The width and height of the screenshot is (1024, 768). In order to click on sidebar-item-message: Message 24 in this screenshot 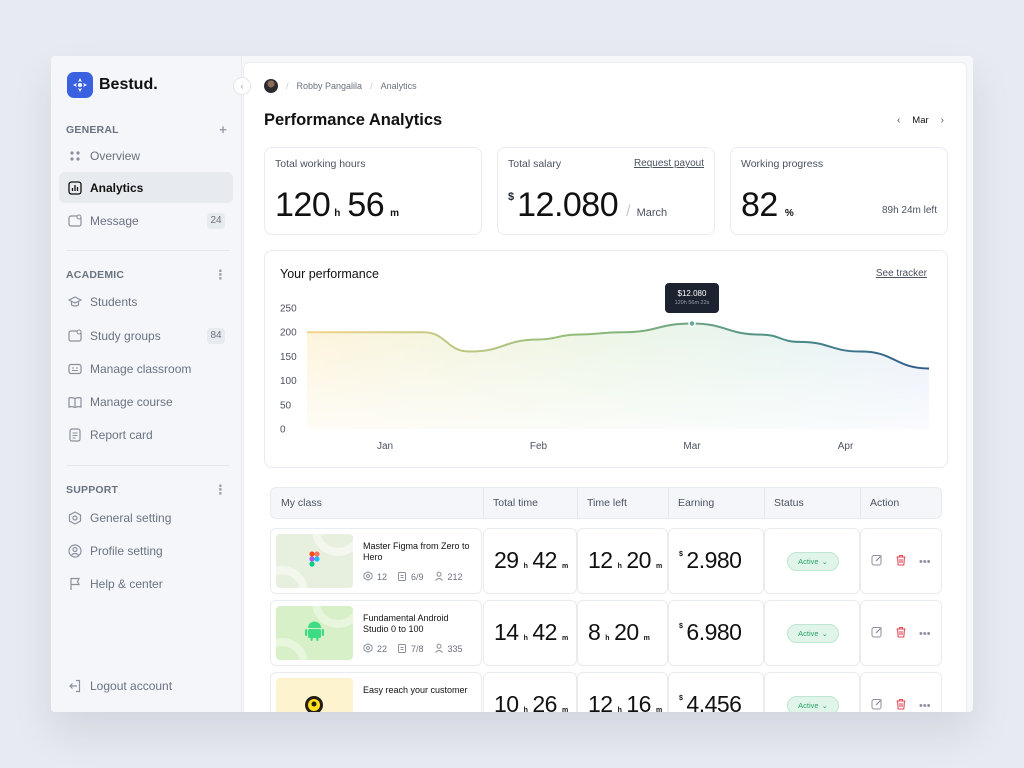, I will do `click(146, 220)`.